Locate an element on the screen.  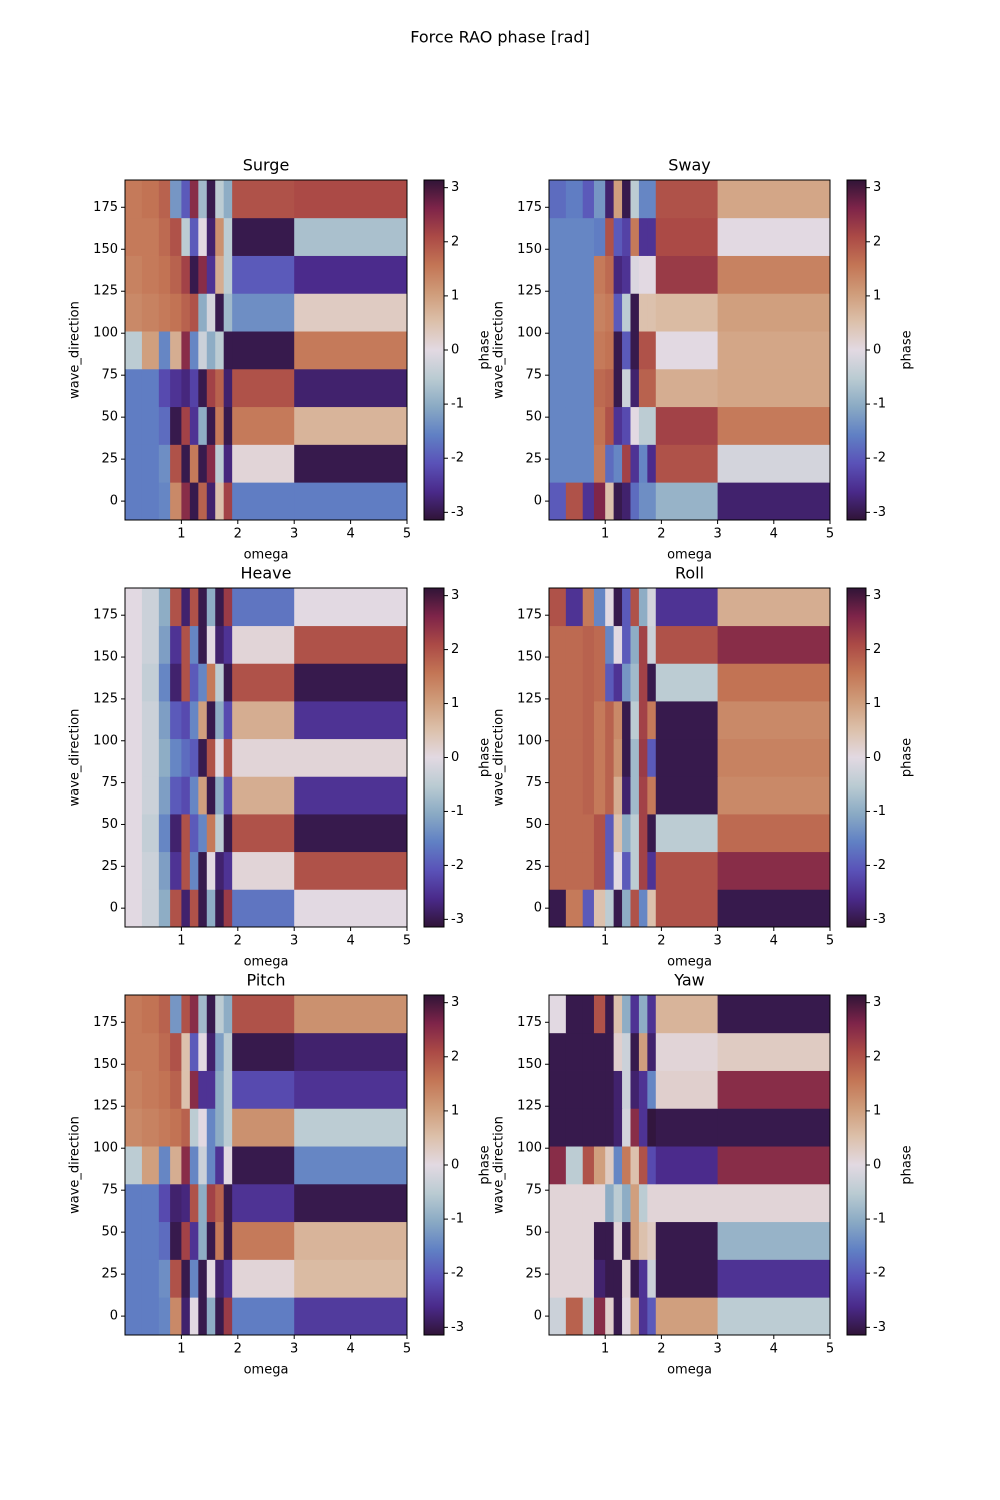
colorbar-tick-label: -3 is located at coordinates (457, 919).